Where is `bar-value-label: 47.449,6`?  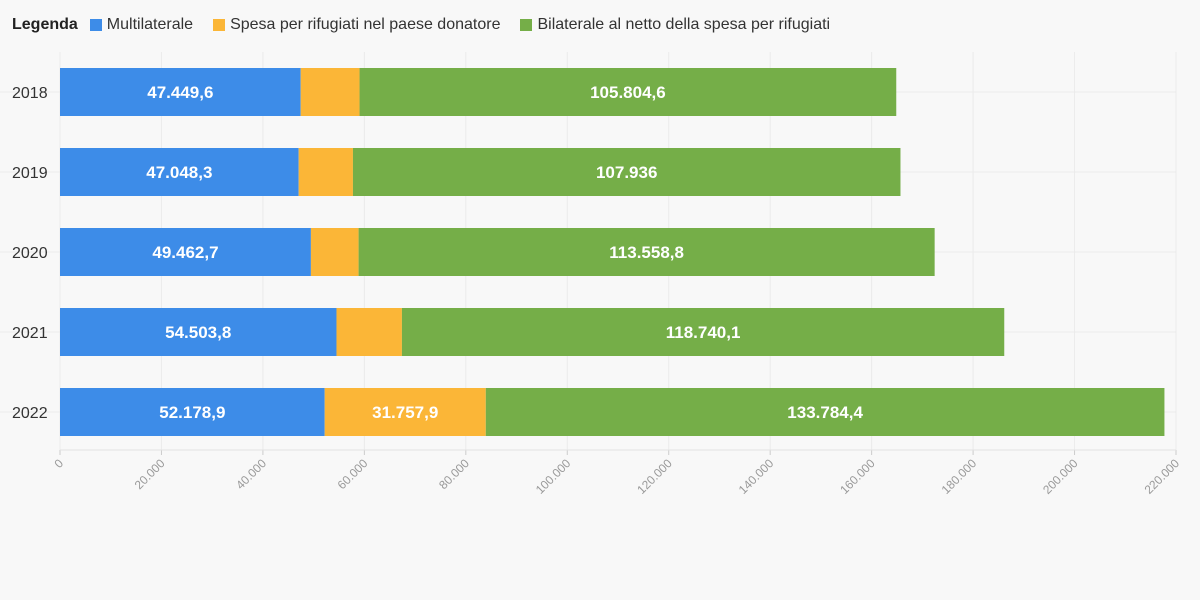 bar-value-label: 47.449,6 is located at coordinates (180, 92).